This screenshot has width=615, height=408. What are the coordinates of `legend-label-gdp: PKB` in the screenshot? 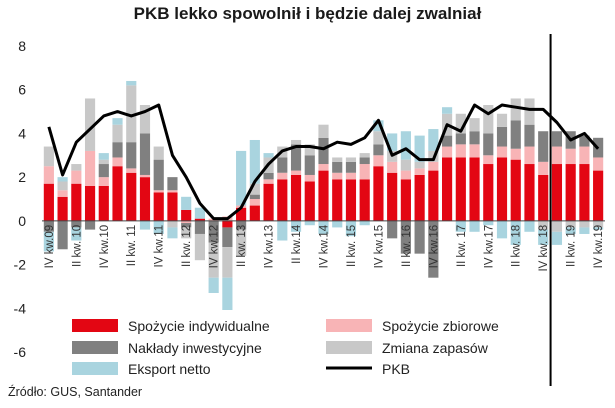 It's located at (396, 369).